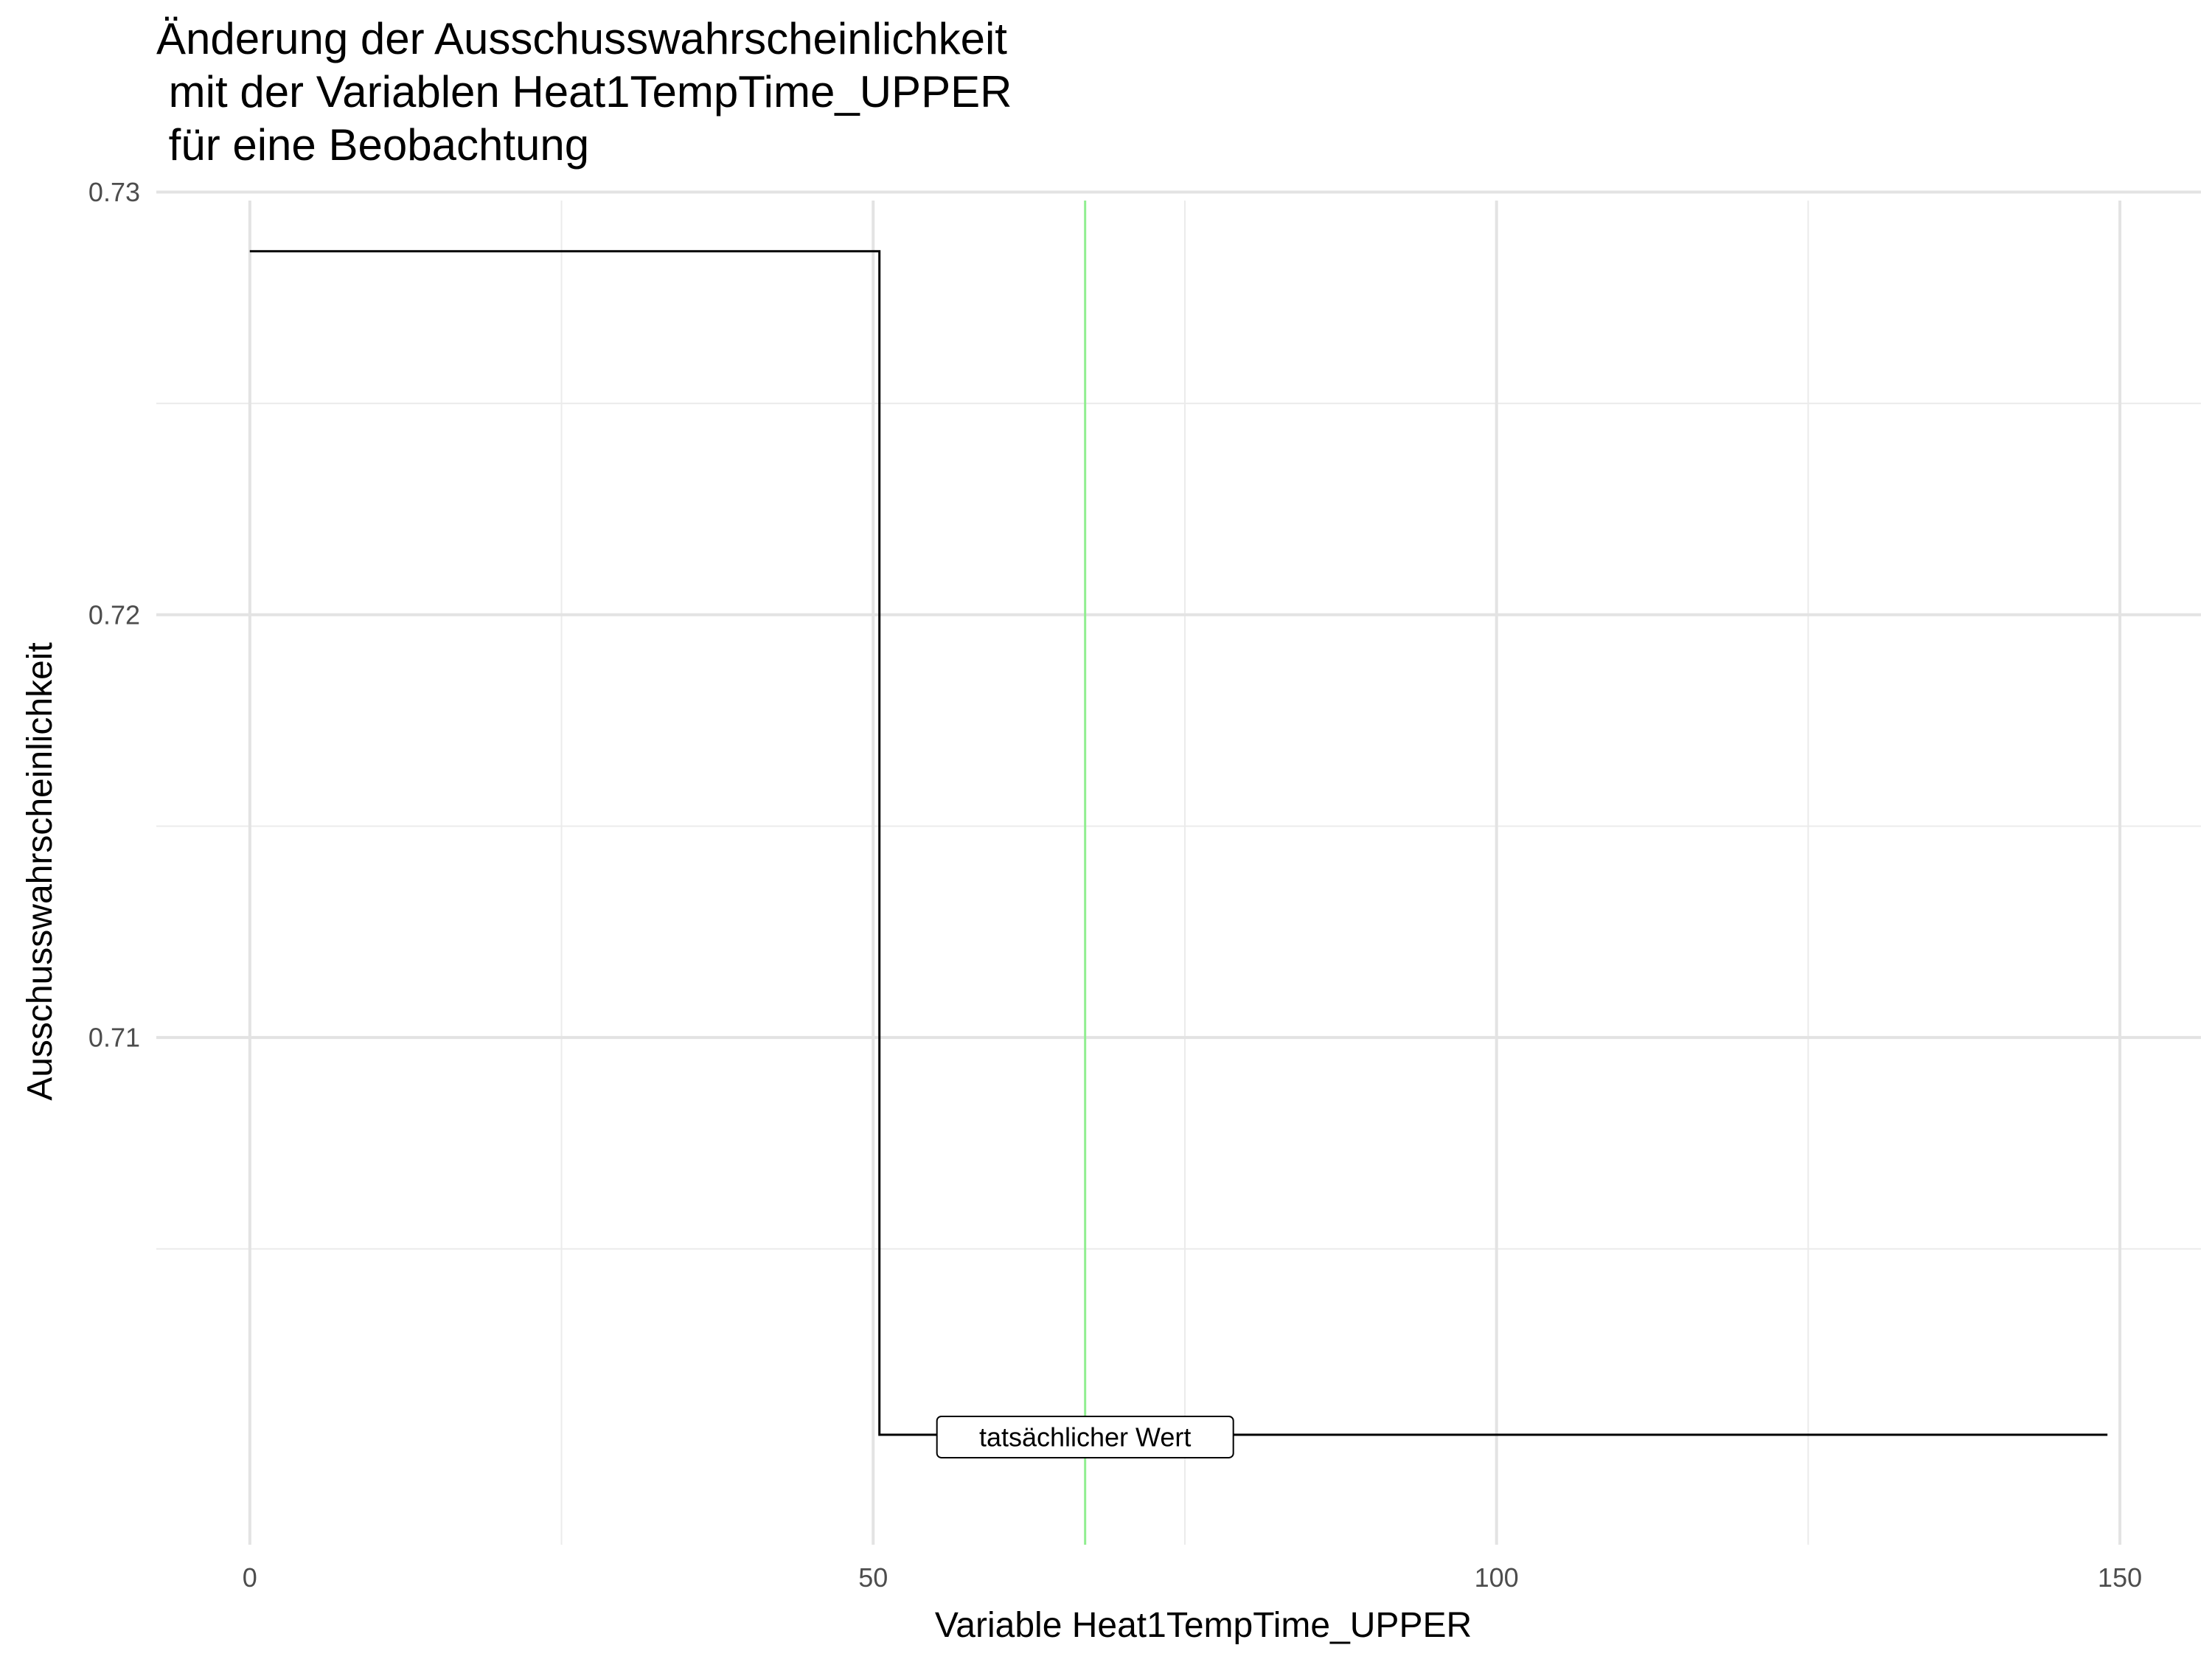 The image size is (2212, 1659). What do you see at coordinates (1497, 1577) in the screenshot?
I see `x-tick-label: 100` at bounding box center [1497, 1577].